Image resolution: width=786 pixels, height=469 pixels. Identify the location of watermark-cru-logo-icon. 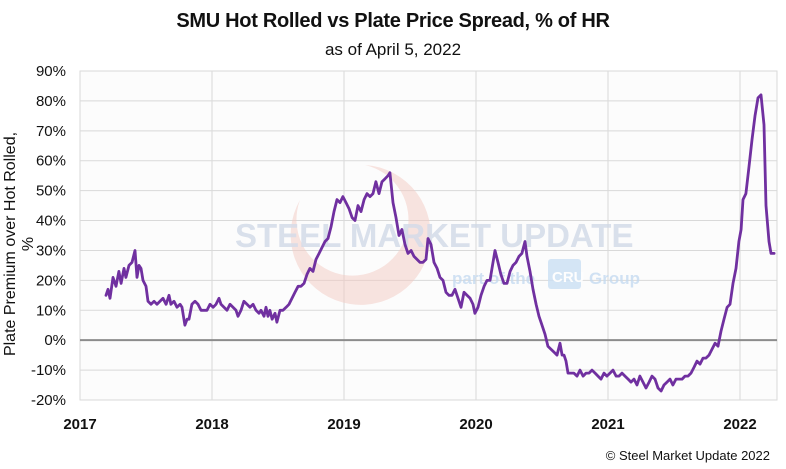
(564, 274).